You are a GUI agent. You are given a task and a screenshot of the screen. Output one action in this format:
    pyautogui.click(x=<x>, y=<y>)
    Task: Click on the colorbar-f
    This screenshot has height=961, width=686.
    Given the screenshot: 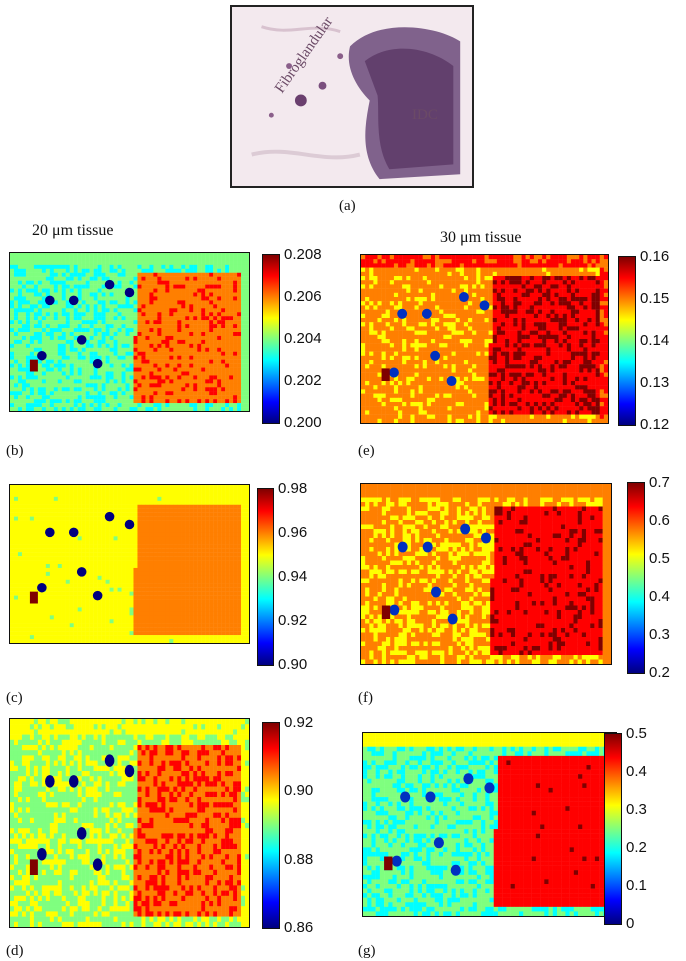 What is the action you would take?
    pyautogui.click(x=636, y=578)
    